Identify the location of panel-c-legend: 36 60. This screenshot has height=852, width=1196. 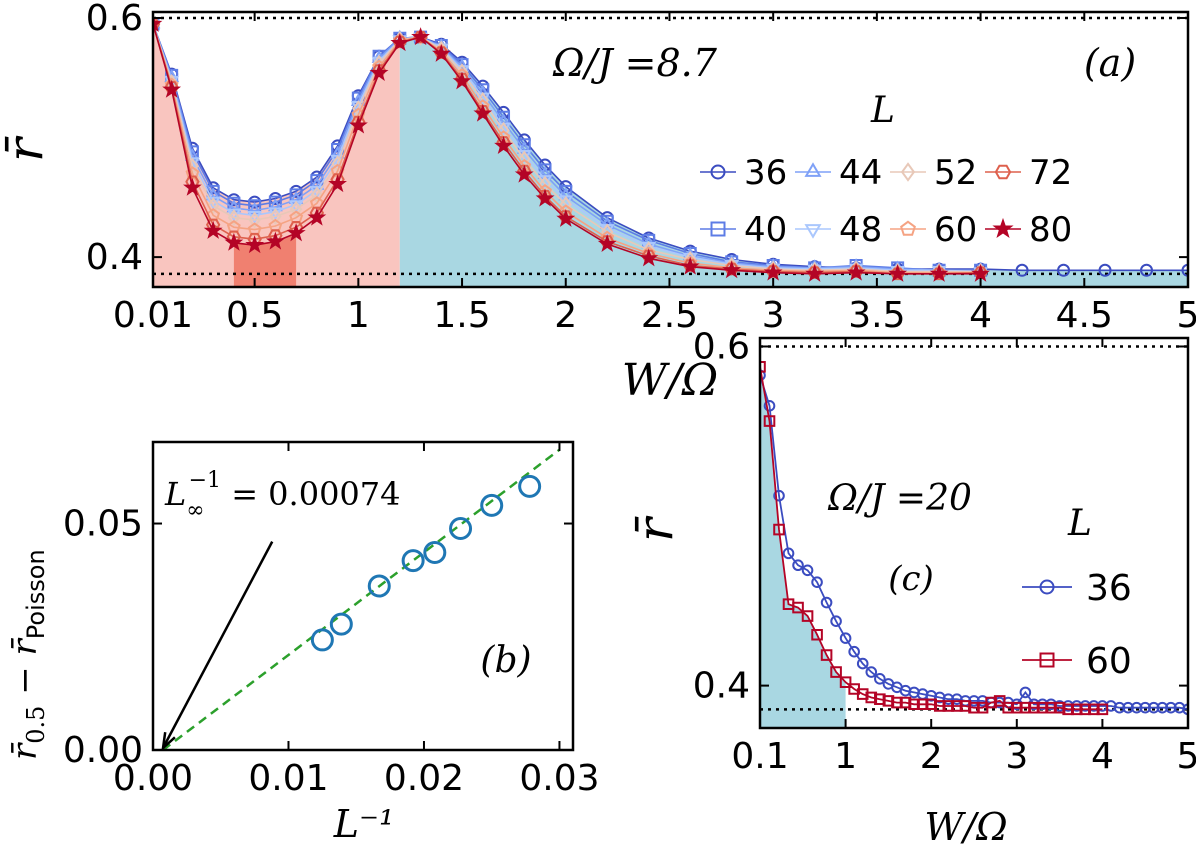
(1077, 625).